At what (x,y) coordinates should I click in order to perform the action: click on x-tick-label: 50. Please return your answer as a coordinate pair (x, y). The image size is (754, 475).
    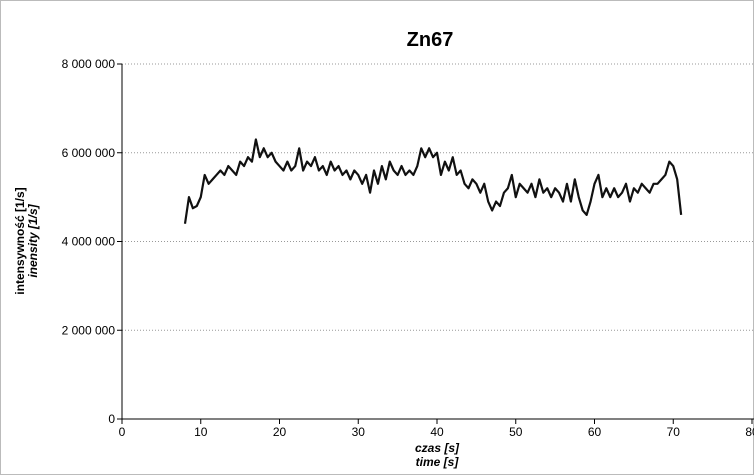
    Looking at the image, I should click on (516, 432).